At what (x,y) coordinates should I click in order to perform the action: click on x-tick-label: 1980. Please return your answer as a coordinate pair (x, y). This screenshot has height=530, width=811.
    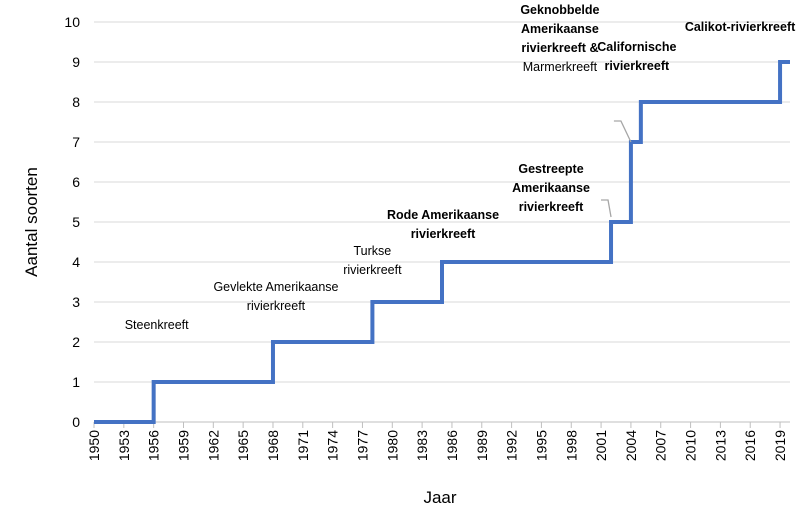
    Looking at the image, I should click on (392, 445).